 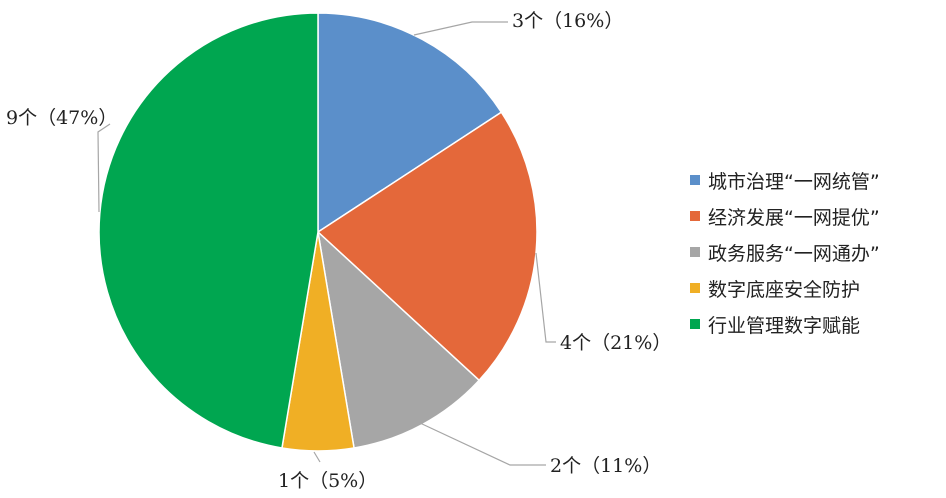 I want to click on legend-label: 行业管理数字赋能, so click(x=784, y=325).